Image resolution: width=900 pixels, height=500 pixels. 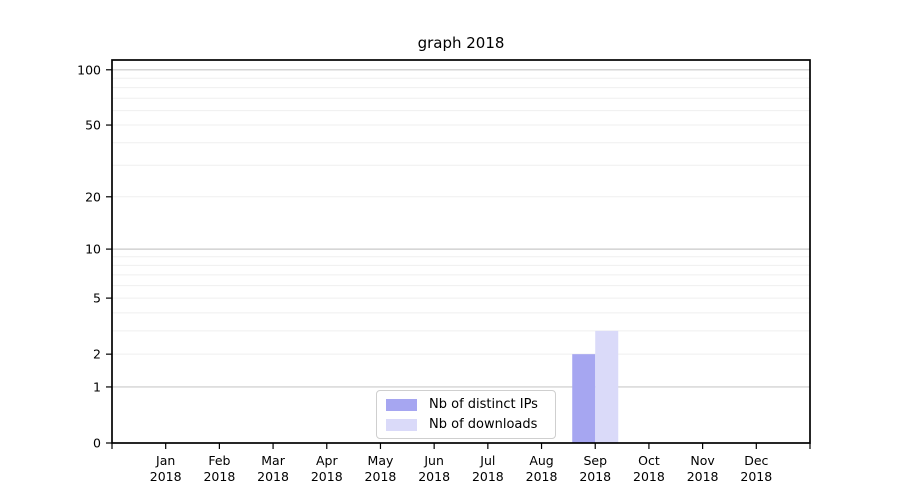 What do you see at coordinates (97, 354) in the screenshot?
I see `svg-text: 2` at bounding box center [97, 354].